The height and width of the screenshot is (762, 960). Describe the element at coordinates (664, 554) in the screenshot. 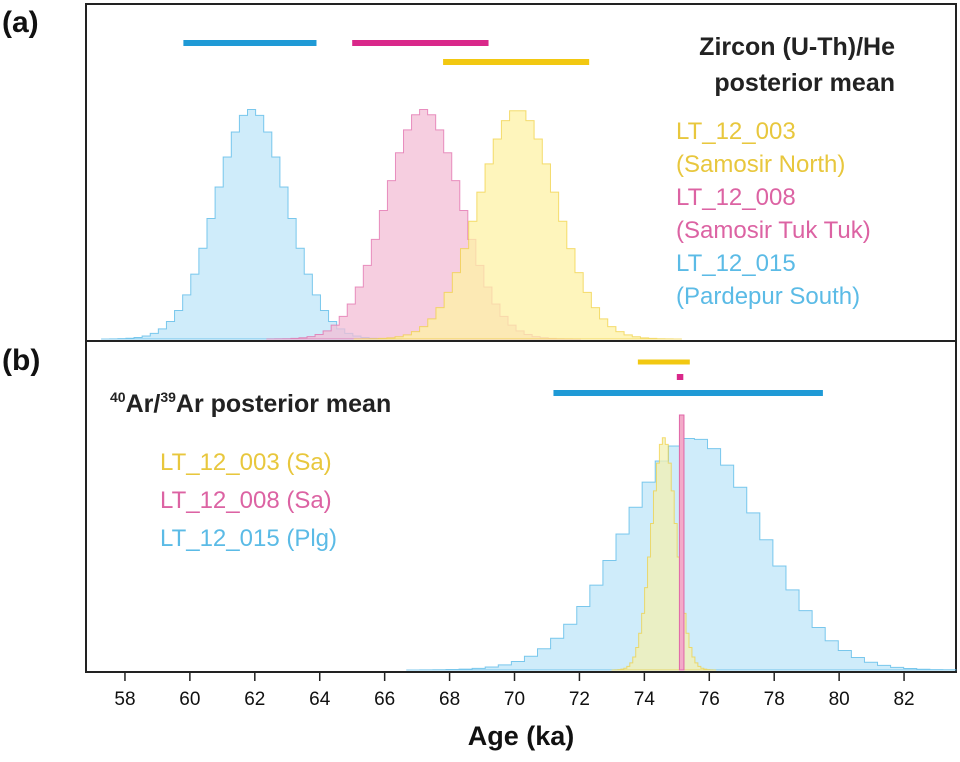

I see `hist-b-lt12003` at that location.